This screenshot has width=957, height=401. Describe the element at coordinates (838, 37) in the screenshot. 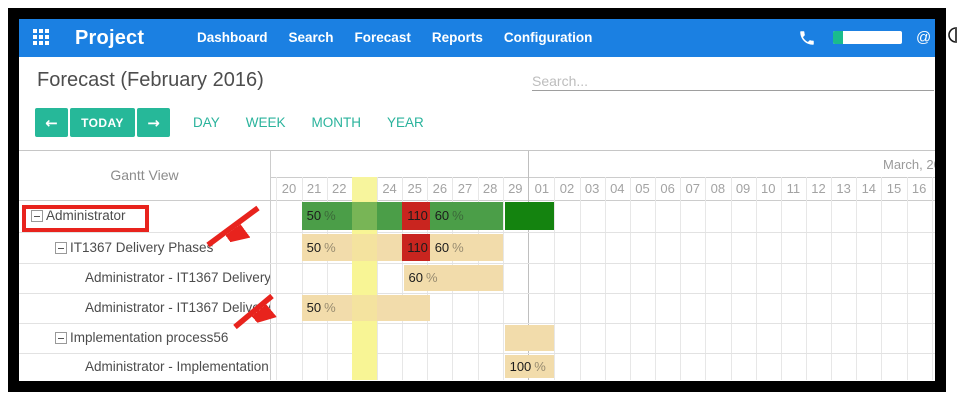

I see `usage-progress-fill` at that location.